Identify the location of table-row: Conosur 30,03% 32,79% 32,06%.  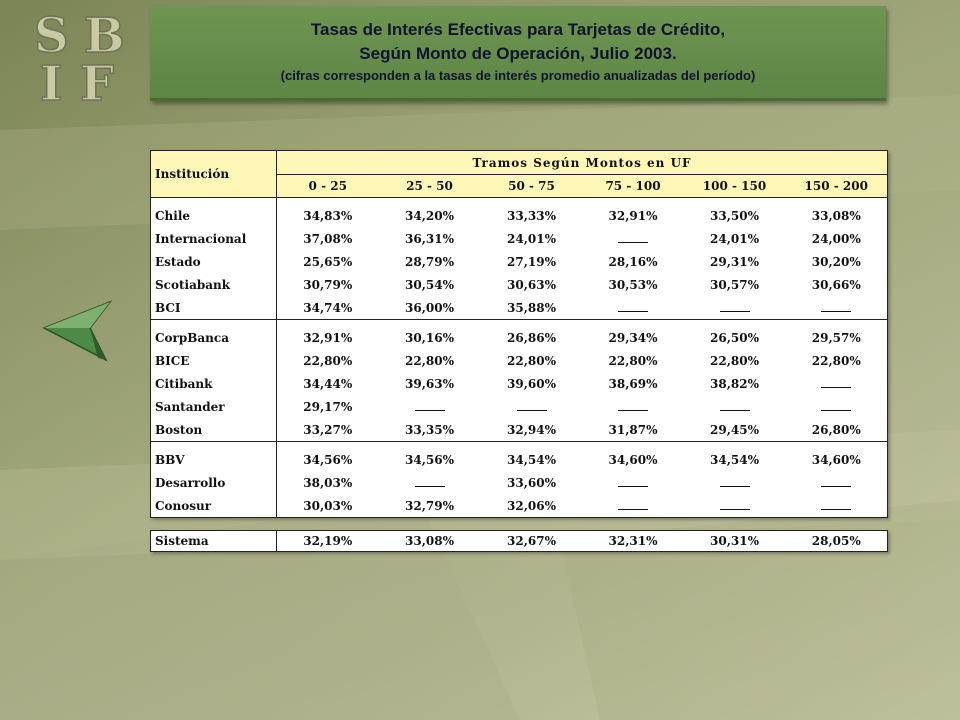
(519, 506).